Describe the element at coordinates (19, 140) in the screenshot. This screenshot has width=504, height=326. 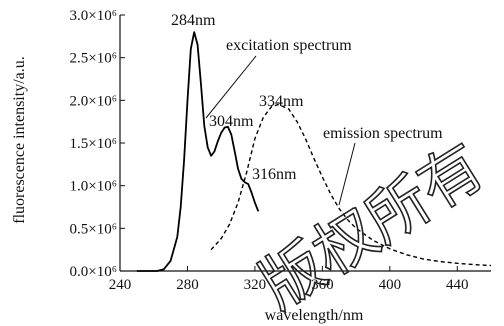
I see `y-axis-label: fluorescence intensity/a.u.` at that location.